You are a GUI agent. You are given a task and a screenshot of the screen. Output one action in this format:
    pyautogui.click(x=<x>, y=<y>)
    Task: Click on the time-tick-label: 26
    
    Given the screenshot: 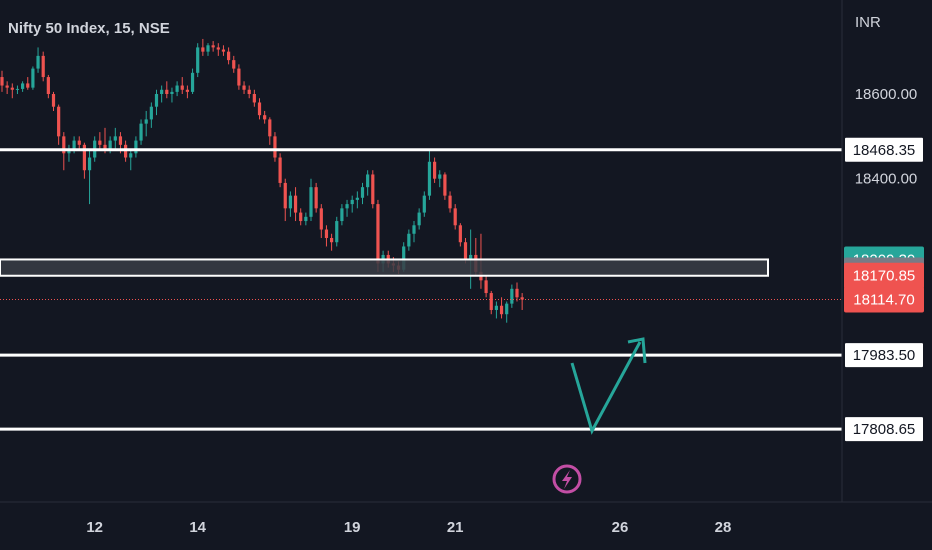 What is the action you would take?
    pyautogui.click(x=620, y=527)
    